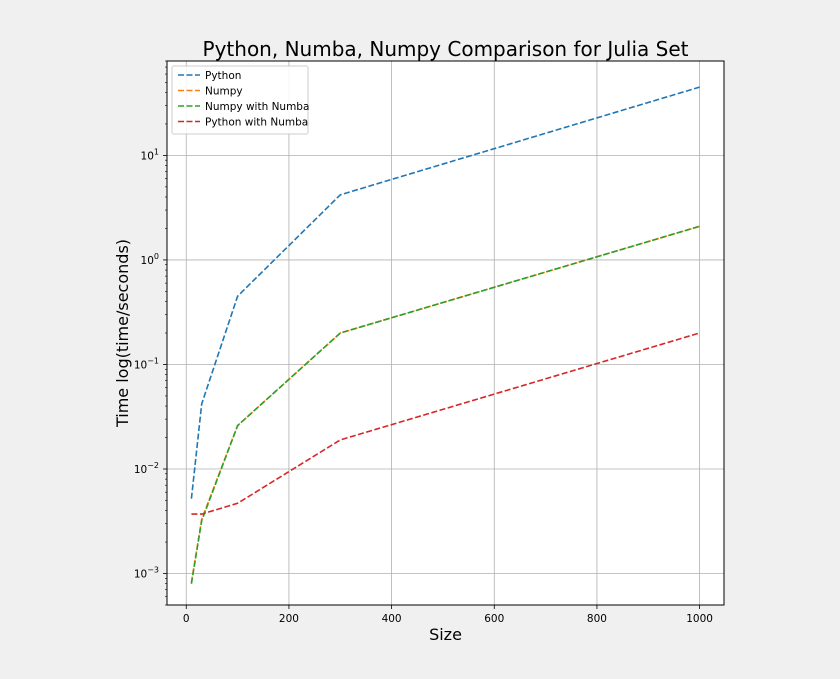 The image size is (840, 679). What do you see at coordinates (699, 619) in the screenshot?
I see `x-tick-label: 1000` at bounding box center [699, 619].